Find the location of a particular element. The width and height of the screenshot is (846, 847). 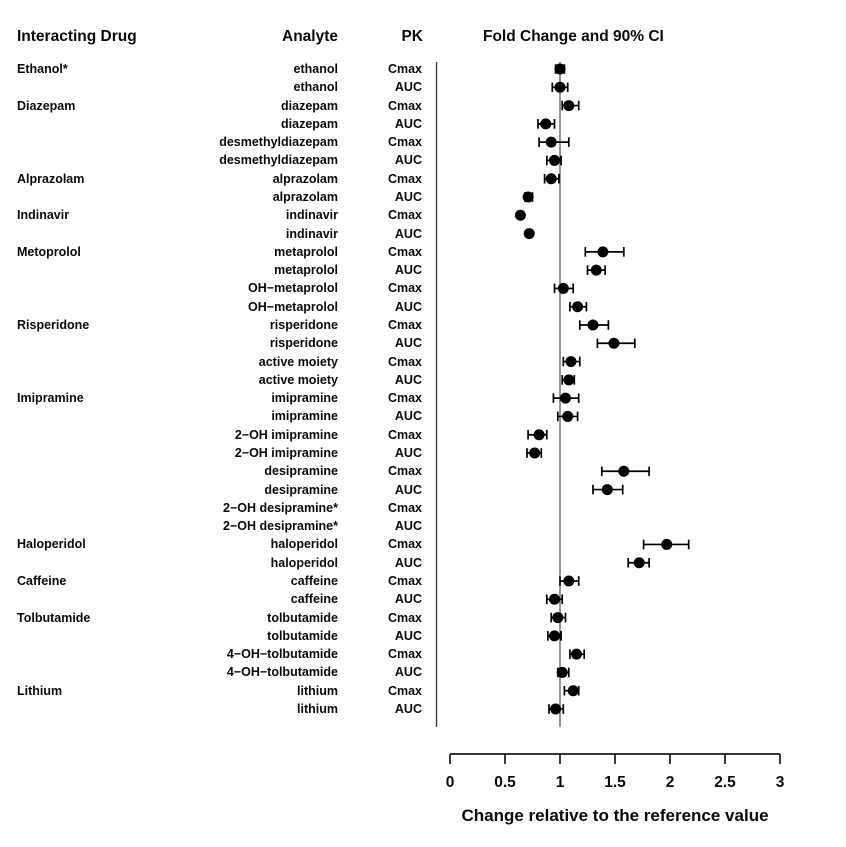

plot-title: Fold Change and 90% CI is located at coordinates (573, 36).